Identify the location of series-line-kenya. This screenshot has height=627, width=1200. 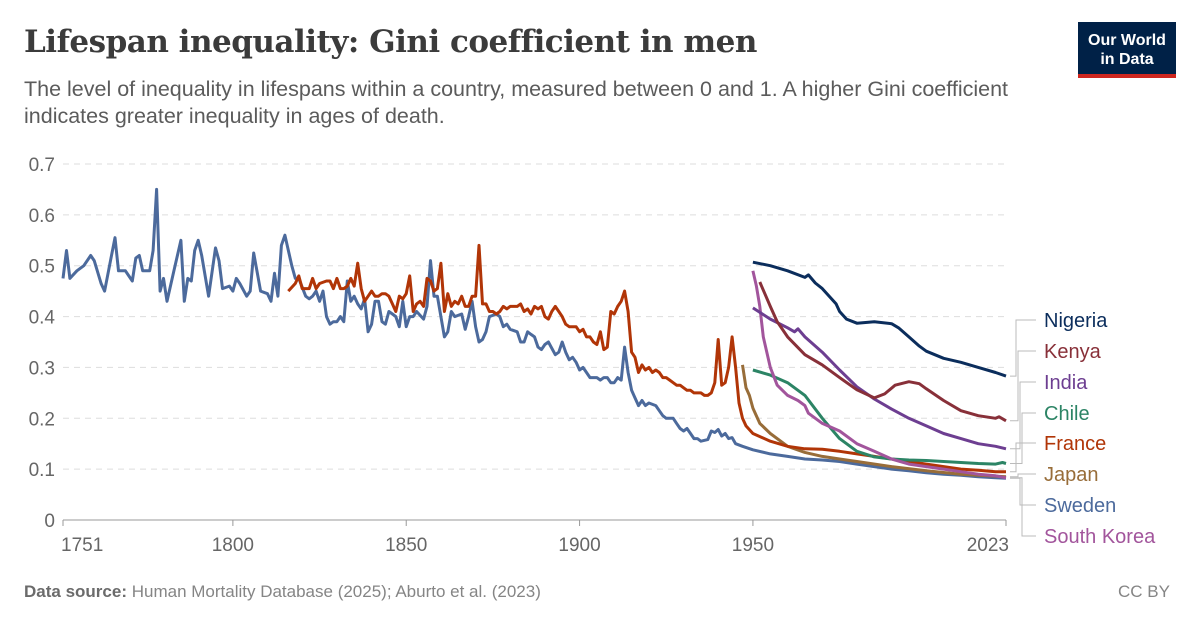
(882, 352).